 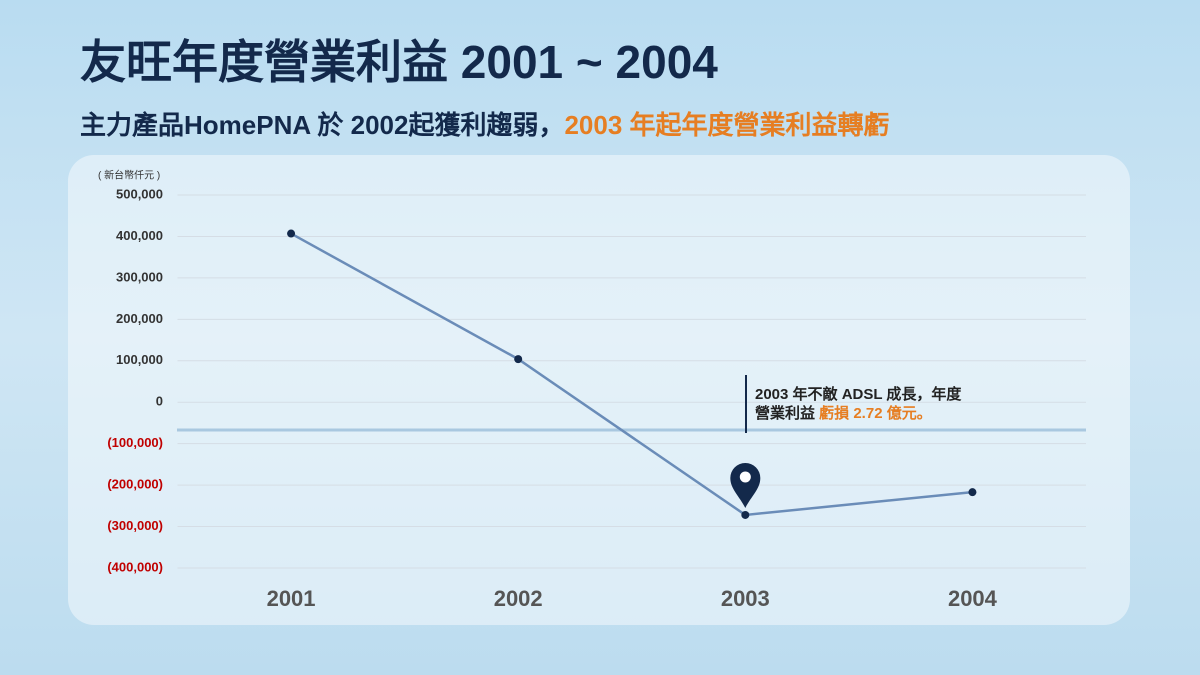 What do you see at coordinates (129, 175) in the screenshot?
I see `y-unit: ( 新台幣仟元 )` at bounding box center [129, 175].